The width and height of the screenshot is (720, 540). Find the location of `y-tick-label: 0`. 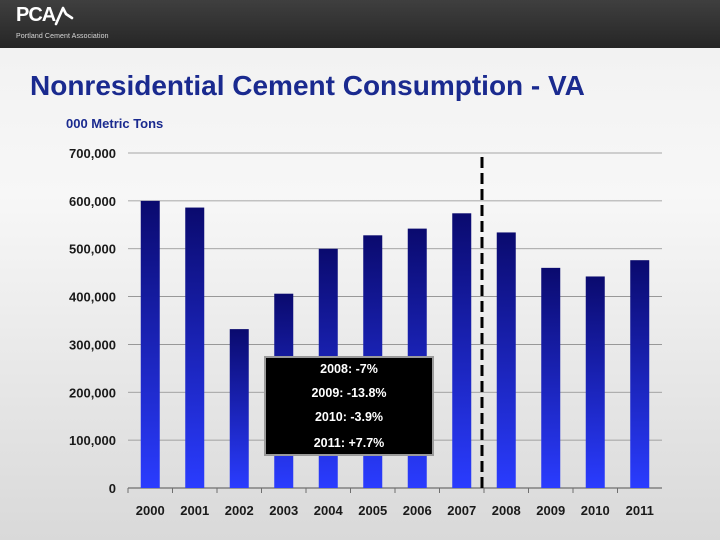

y-tick-label: 0 is located at coordinates (112, 488).